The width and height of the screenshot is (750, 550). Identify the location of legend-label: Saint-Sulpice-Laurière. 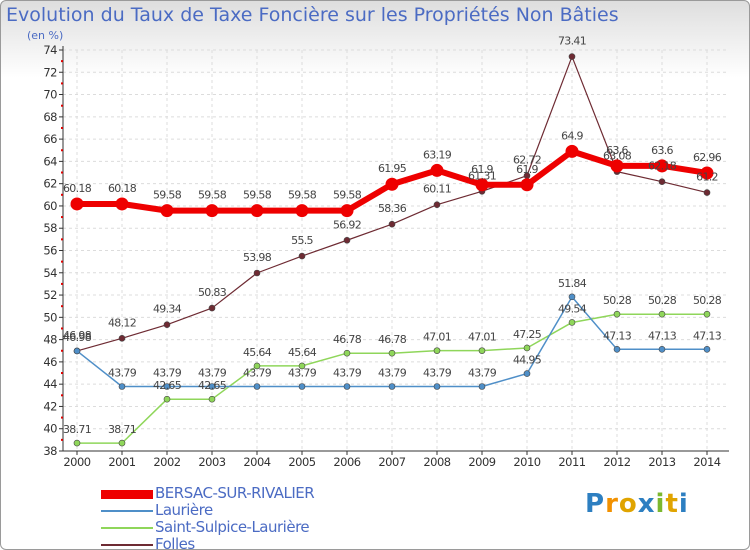
(232, 527).